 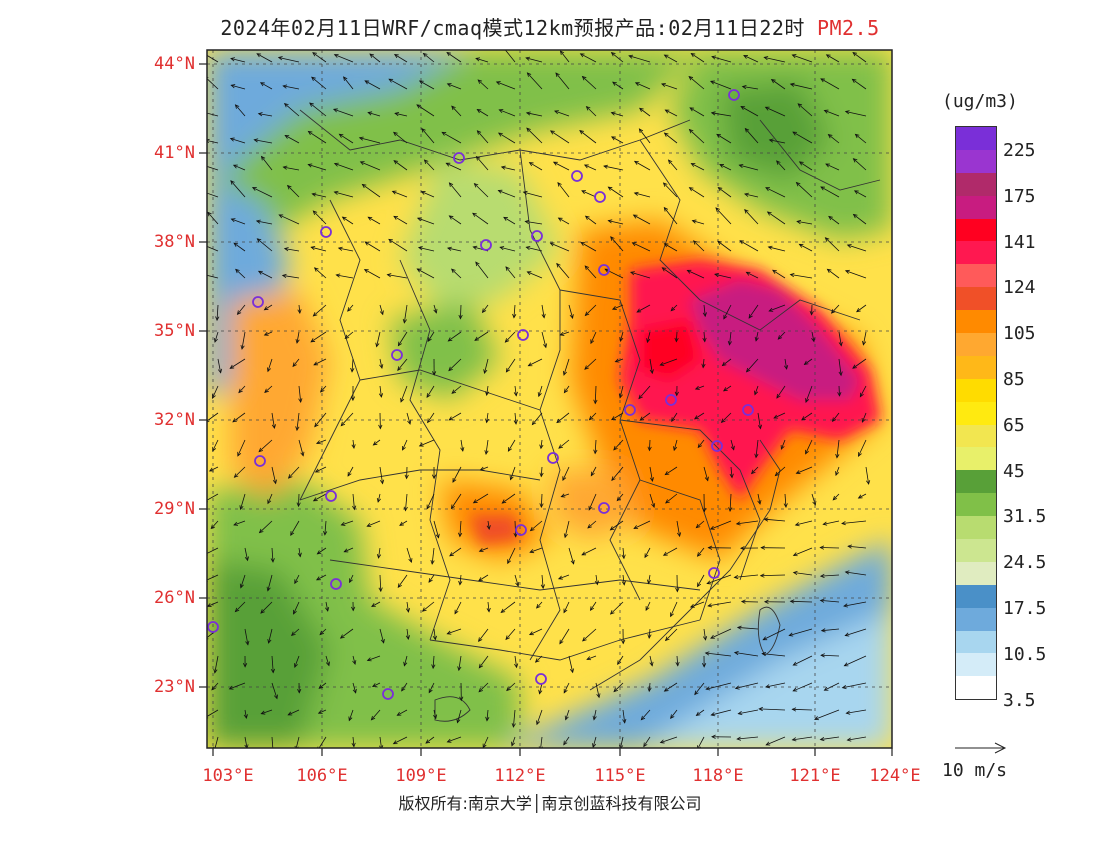 I want to click on colorbar-swatch, so click(x=976, y=390).